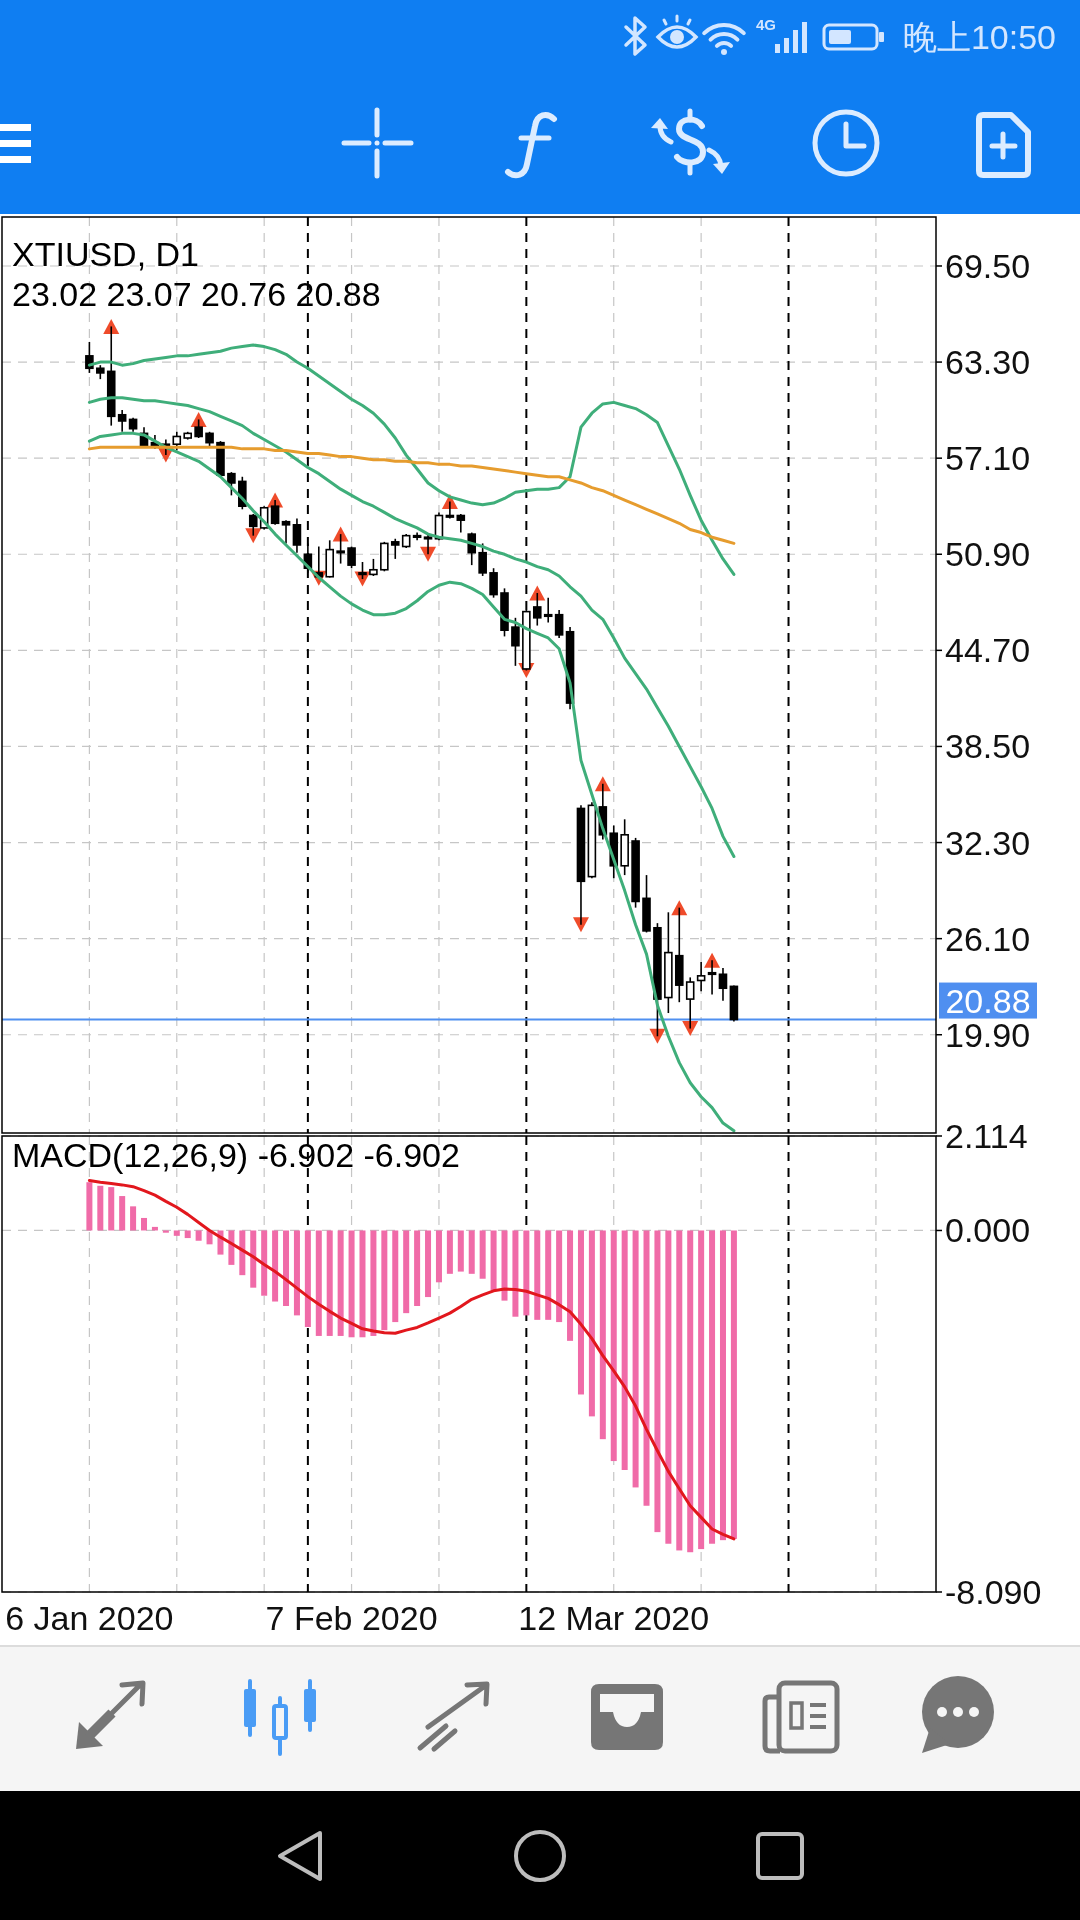 The width and height of the screenshot is (1080, 1920). I want to click on text: 晚上10:50, so click(979, 37).